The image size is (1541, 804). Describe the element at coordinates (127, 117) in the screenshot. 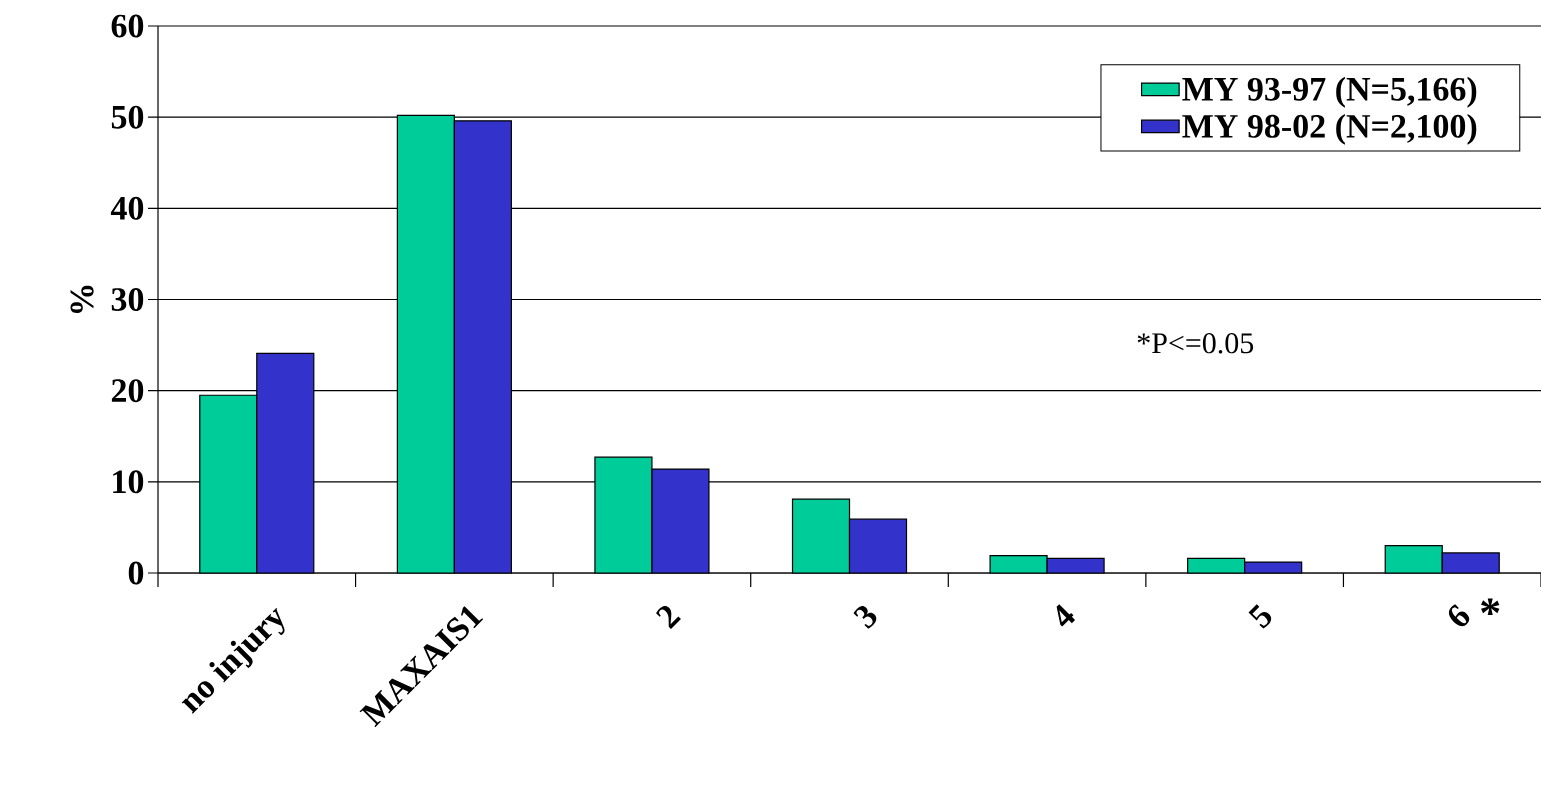

I see `y-tick-label: 50` at that location.